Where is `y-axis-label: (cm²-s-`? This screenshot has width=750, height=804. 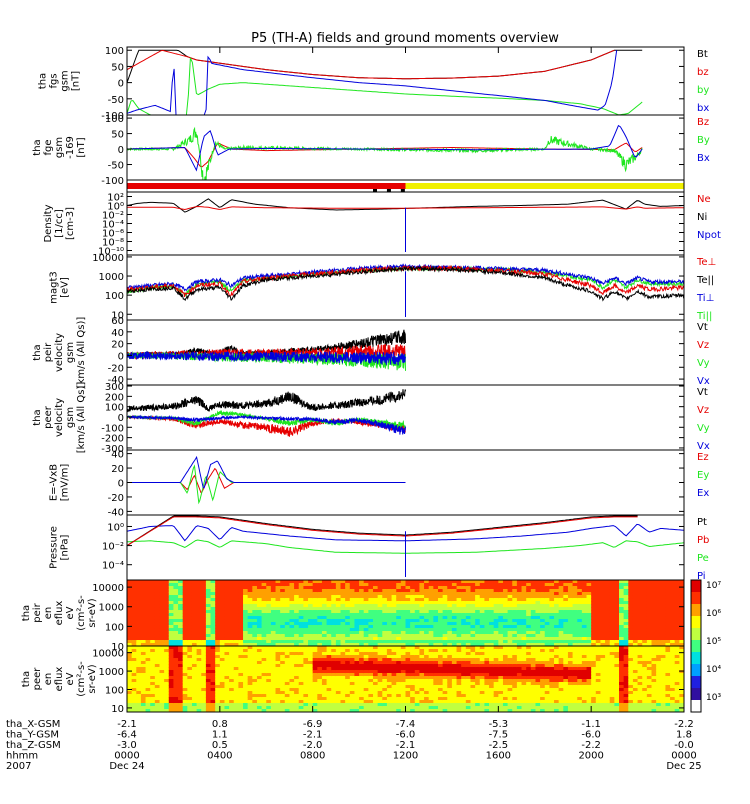 y-axis-label: (cm²-s- is located at coordinates (81, 613).